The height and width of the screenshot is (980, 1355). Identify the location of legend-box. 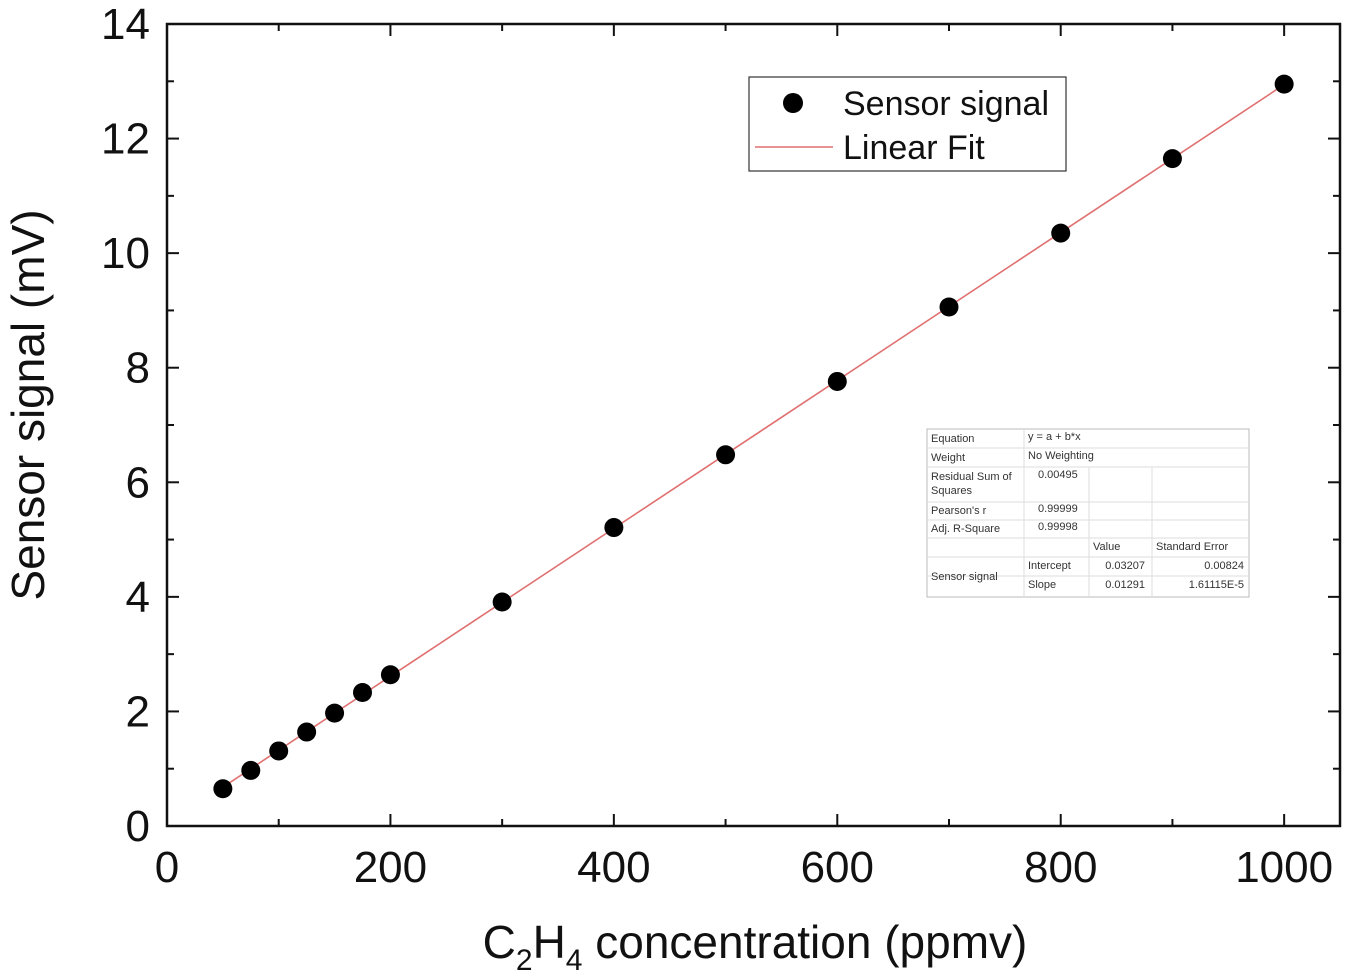
(907, 124).